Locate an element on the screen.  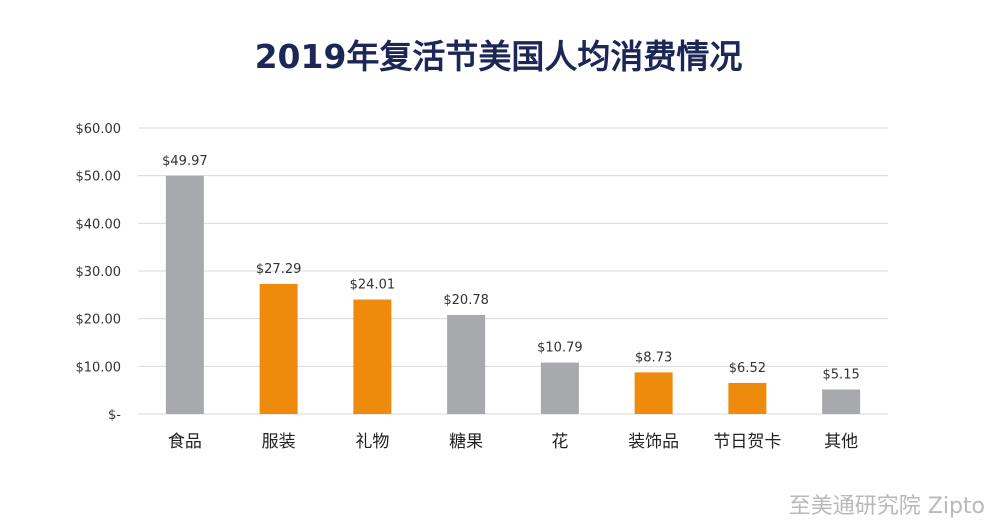
x-tick-label: 食品 is located at coordinates (185, 442).